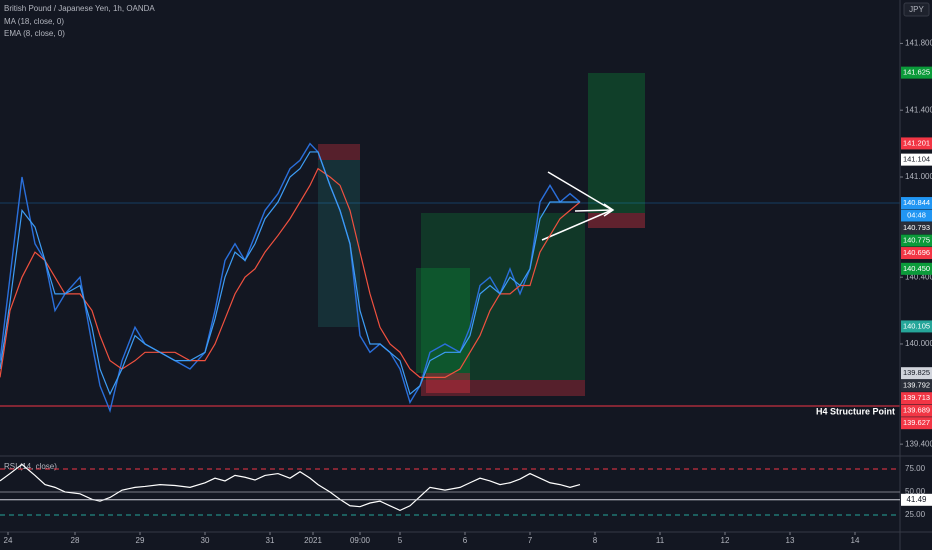 This screenshot has height=550, width=932. I want to click on price-tag-label: 140.450, so click(916, 268).